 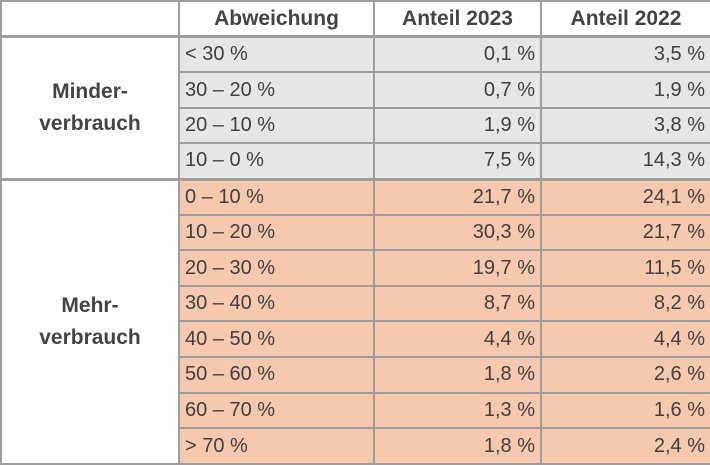 I want to click on table-row: 60 – 70 % 1,3 % 1,6 %, so click(x=355, y=410).